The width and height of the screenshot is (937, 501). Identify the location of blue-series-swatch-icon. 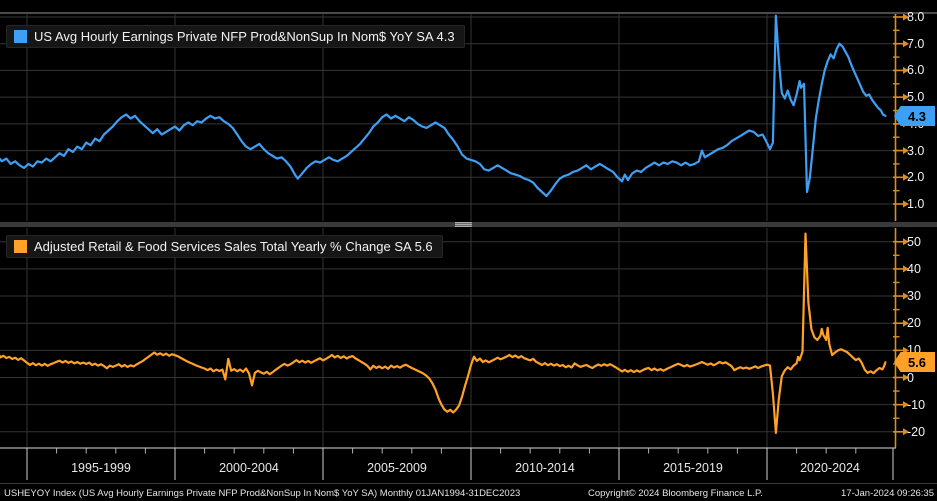
(20, 36).